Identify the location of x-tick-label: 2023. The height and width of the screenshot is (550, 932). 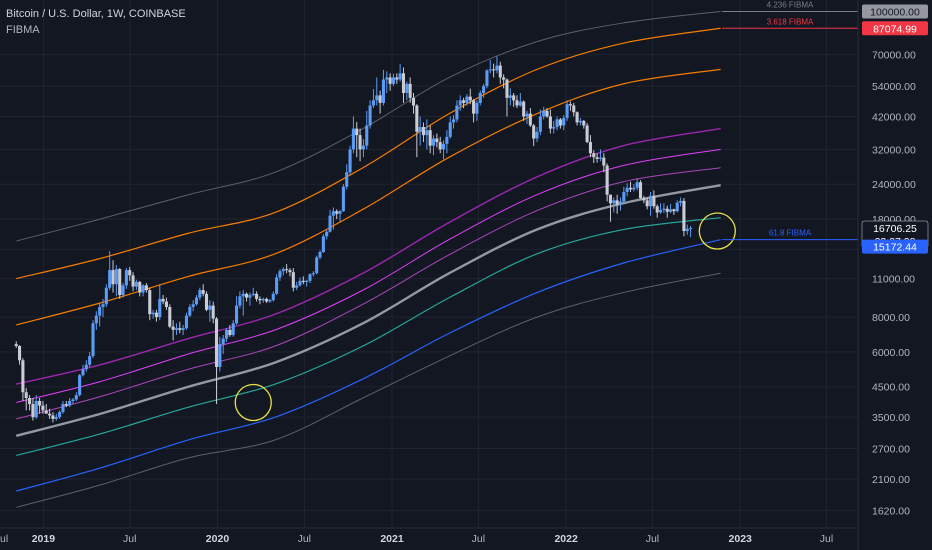
(741, 539).